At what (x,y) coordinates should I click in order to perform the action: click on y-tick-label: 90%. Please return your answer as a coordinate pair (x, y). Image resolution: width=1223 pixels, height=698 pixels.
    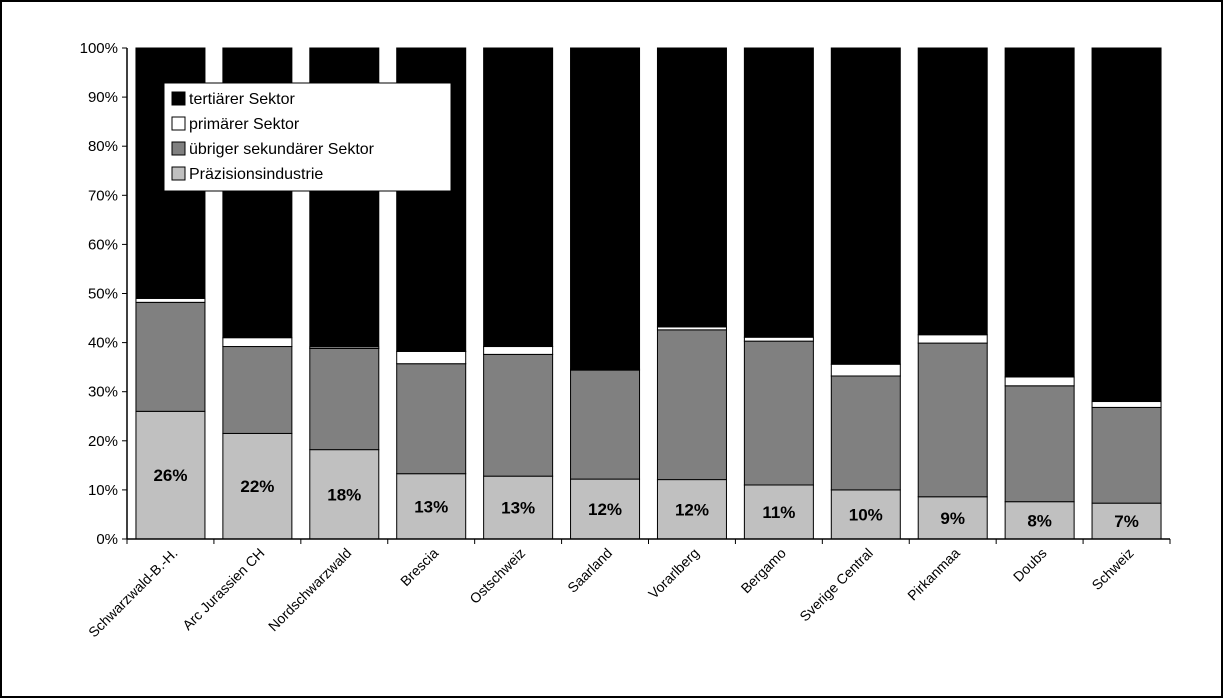
    Looking at the image, I should click on (103, 97).